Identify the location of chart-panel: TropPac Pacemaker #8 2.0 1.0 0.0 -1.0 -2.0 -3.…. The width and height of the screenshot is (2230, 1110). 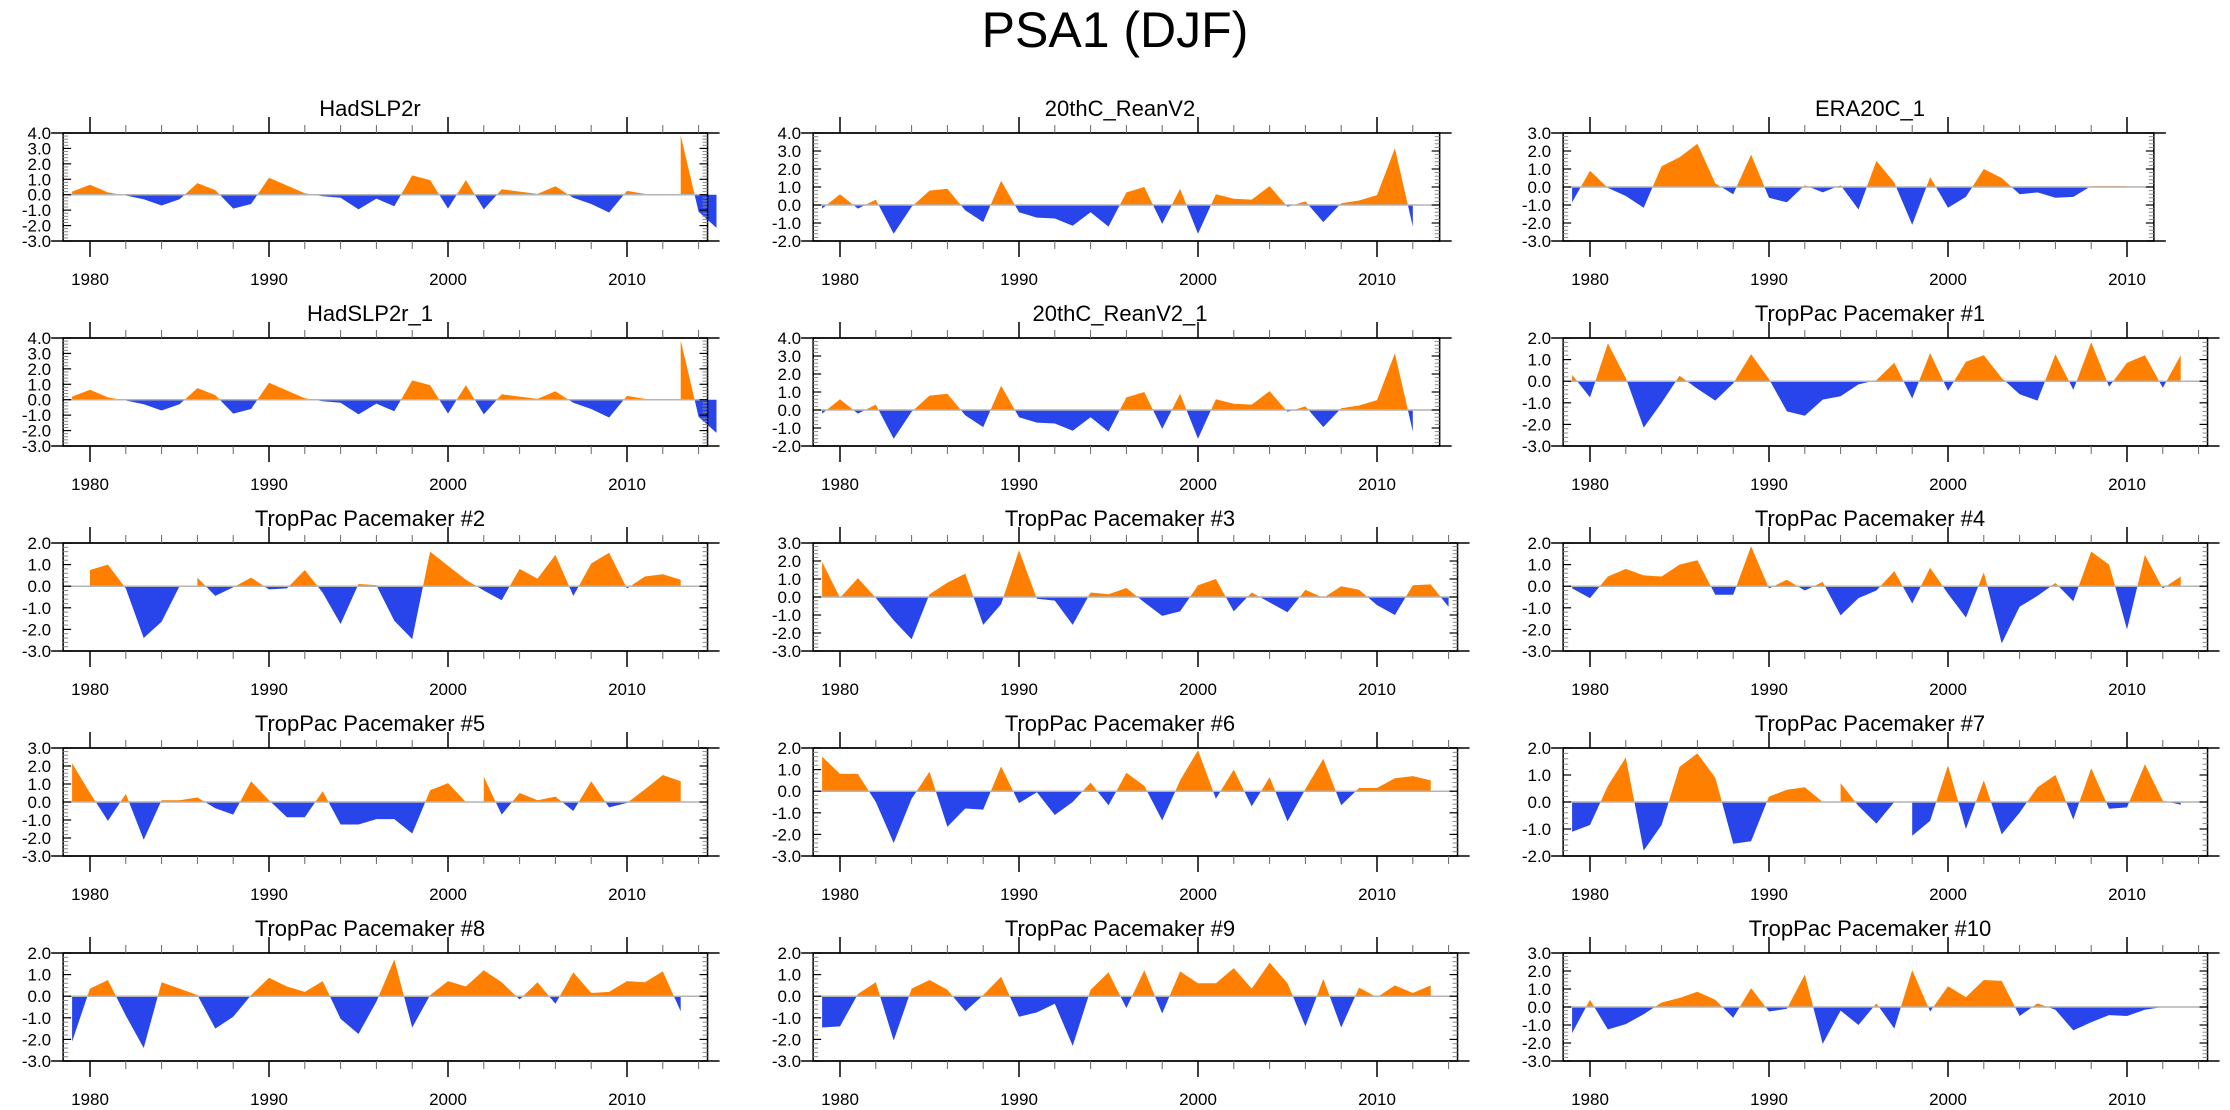
(370, 1010).